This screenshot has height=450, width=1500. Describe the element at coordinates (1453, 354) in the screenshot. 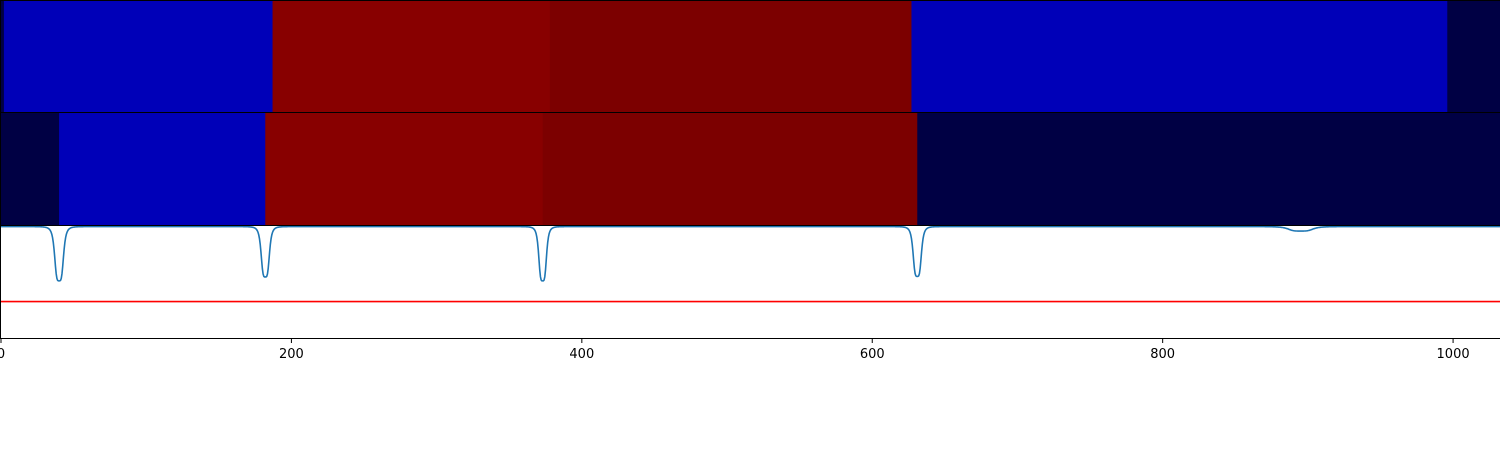

I see `x-tick-label: 1000` at that location.